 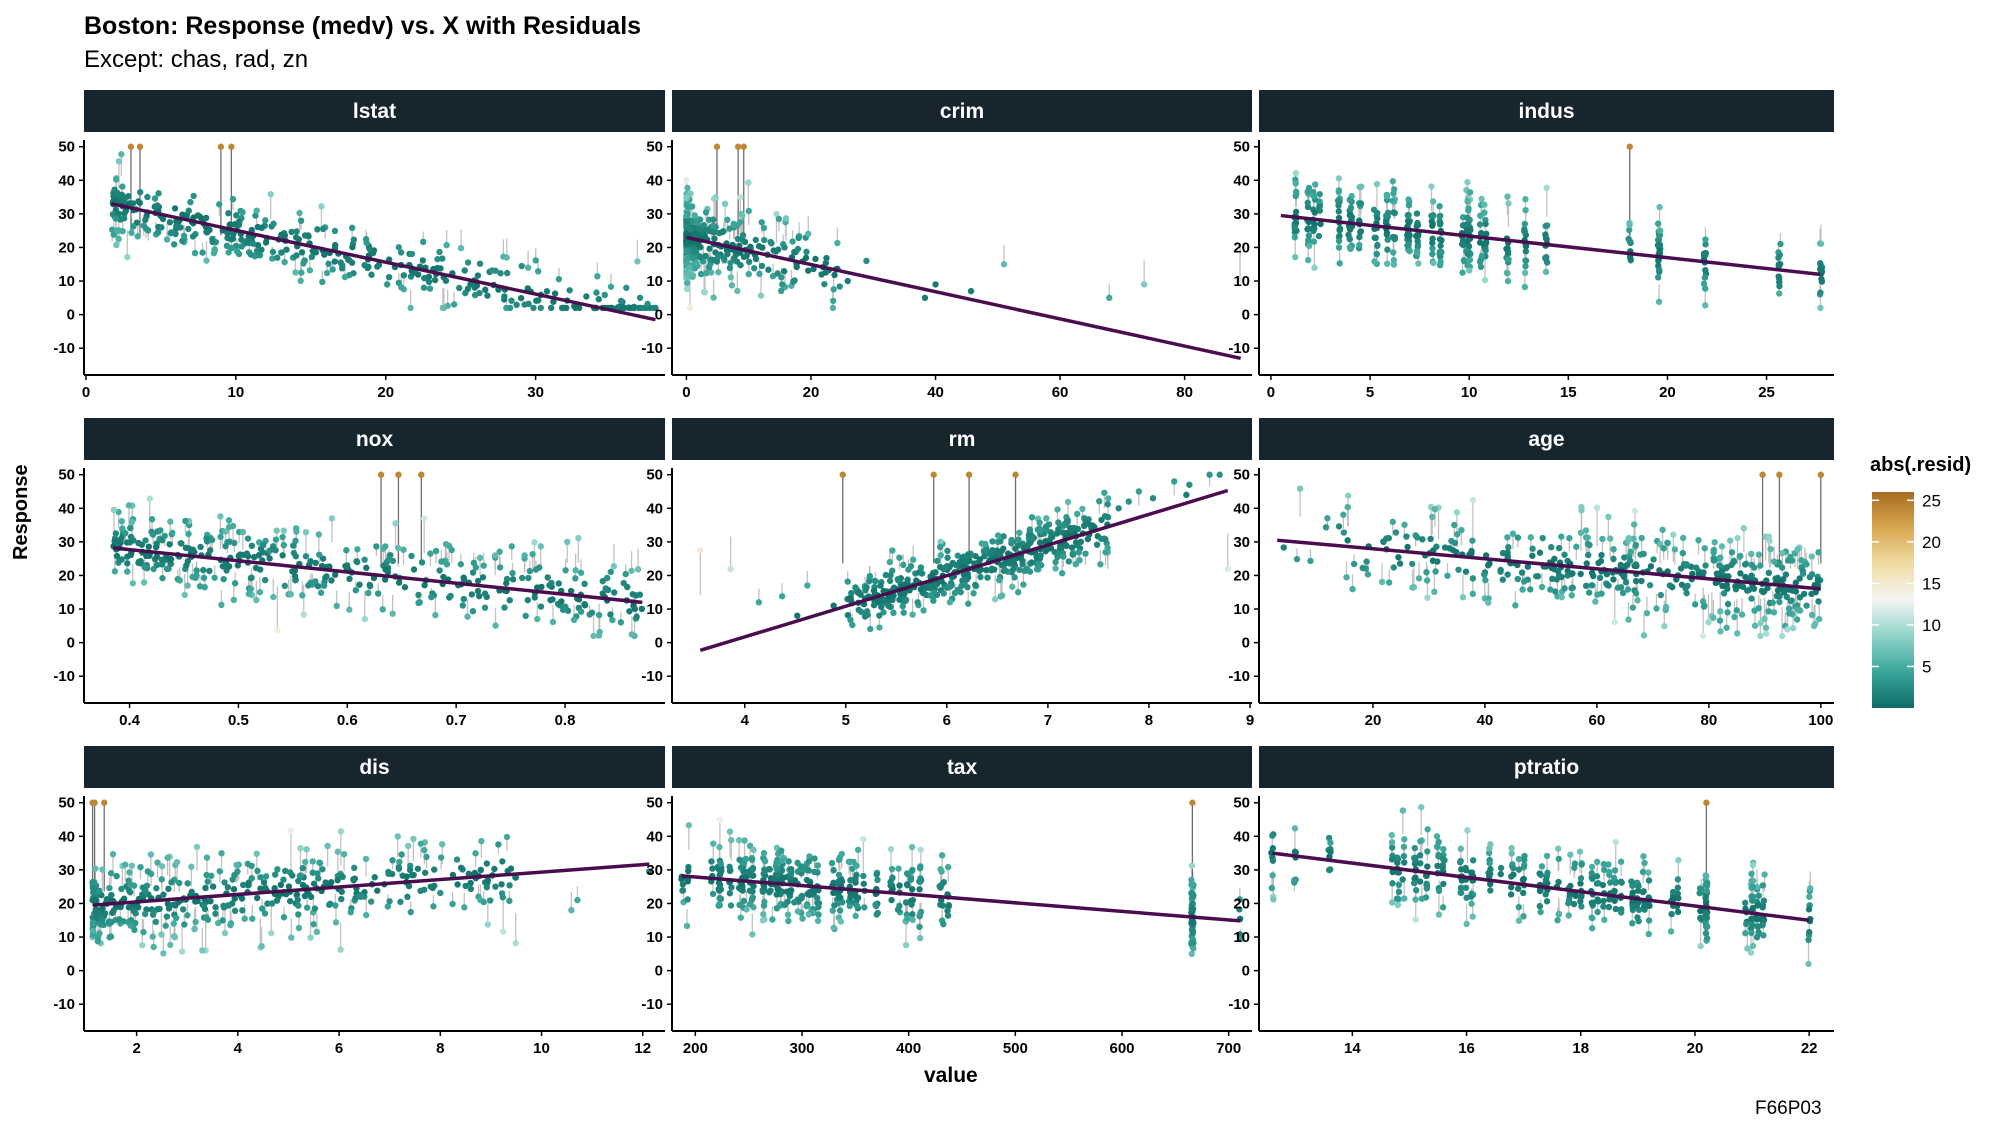 What do you see at coordinates (963, 227) in the screenshot?
I see `residual-segments-crim` at bounding box center [963, 227].